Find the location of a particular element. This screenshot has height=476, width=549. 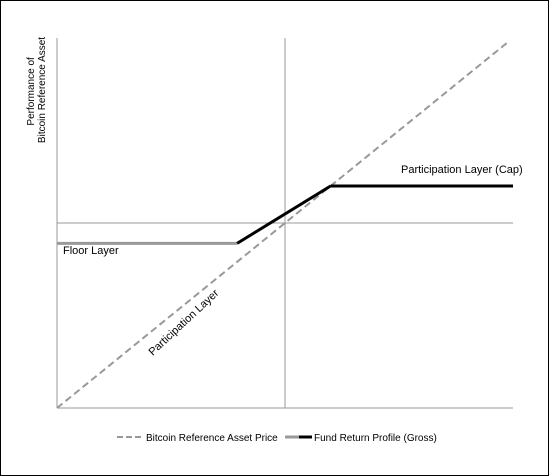

annotation-participation-layer-cap: Participation Layer (Cap) is located at coordinates (462, 170).